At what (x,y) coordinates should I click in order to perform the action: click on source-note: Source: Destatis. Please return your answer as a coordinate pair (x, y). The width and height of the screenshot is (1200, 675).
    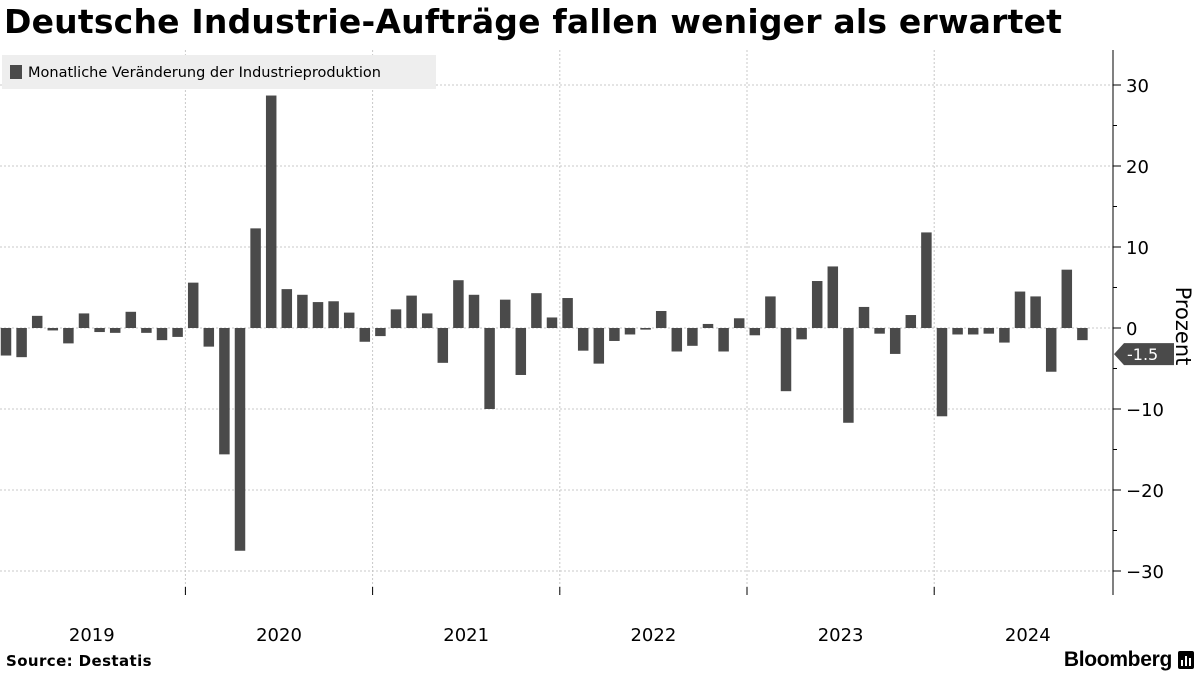
    Looking at the image, I should click on (79, 661).